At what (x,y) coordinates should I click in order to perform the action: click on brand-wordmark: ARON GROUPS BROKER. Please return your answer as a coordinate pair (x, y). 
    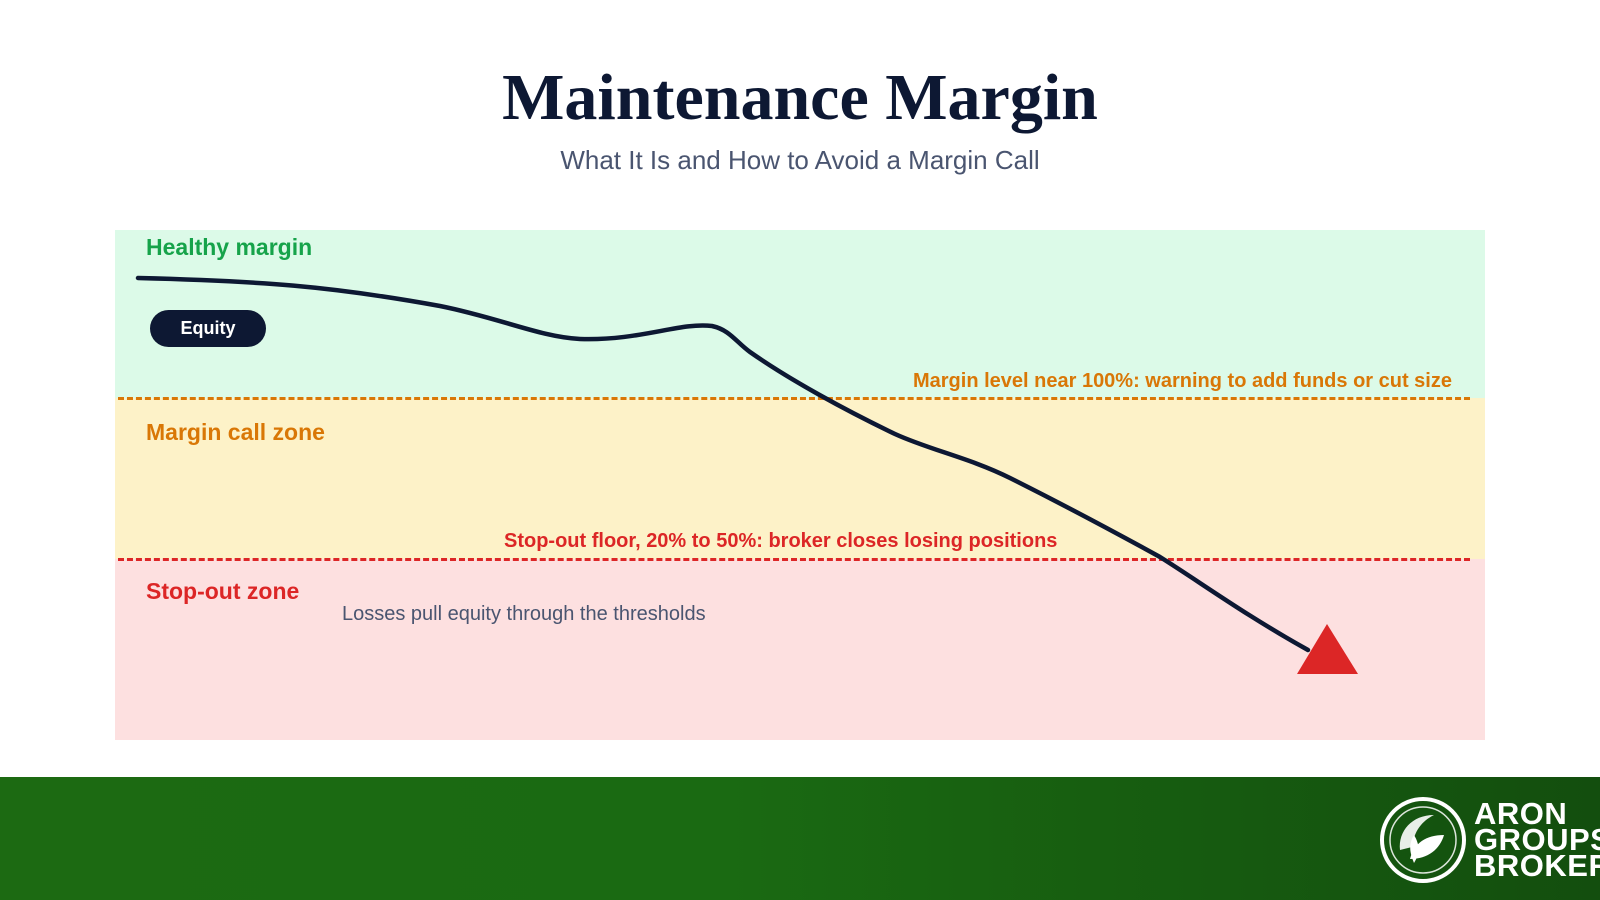
    Looking at the image, I should click on (1537, 839).